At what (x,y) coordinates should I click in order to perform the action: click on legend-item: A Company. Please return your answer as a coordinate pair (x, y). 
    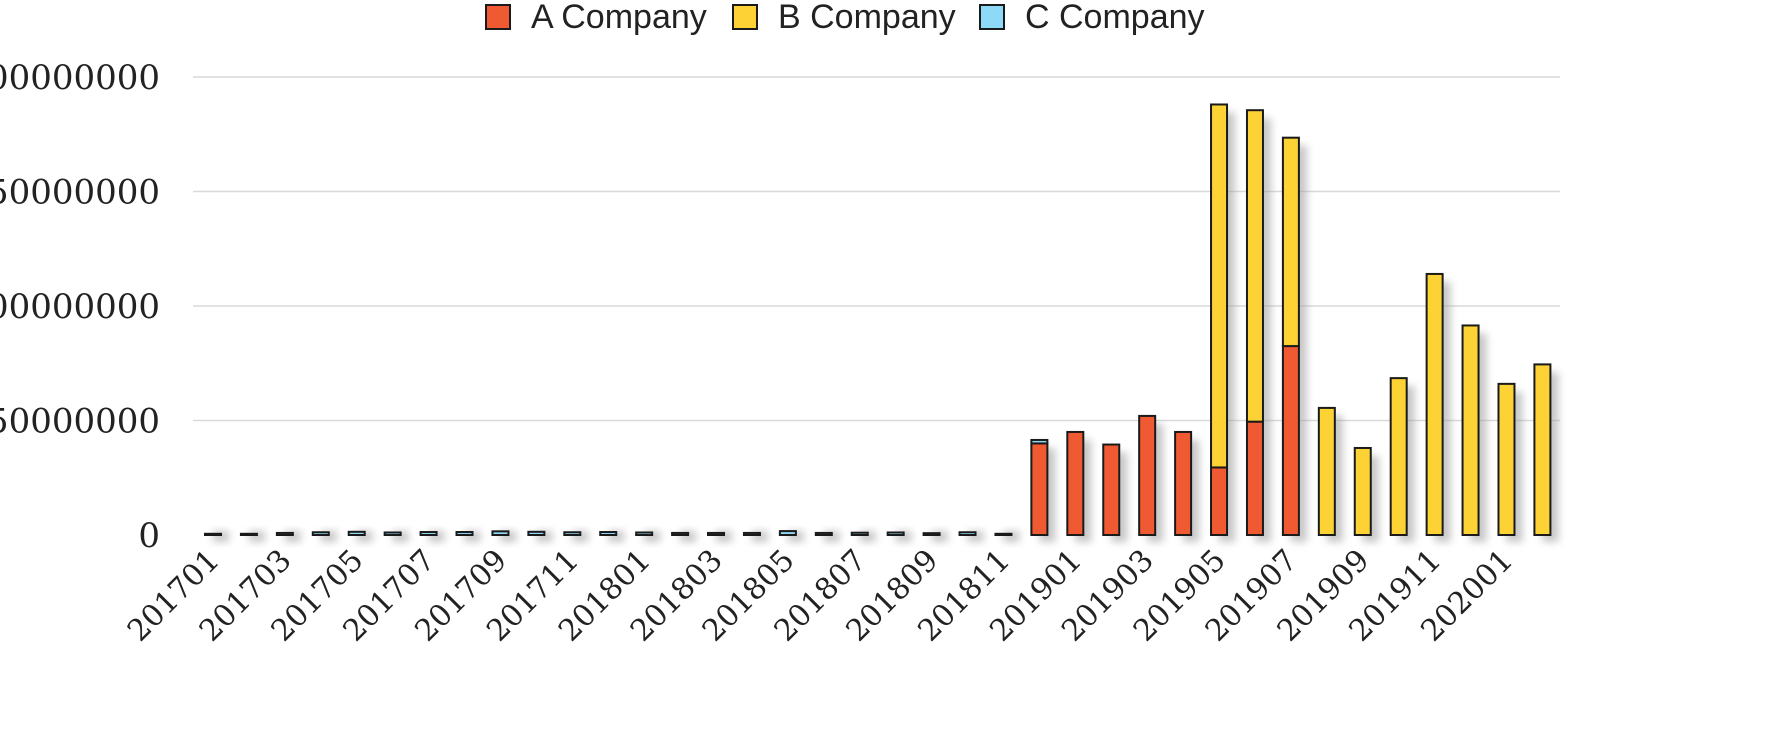
    Looking at the image, I should click on (596, 18).